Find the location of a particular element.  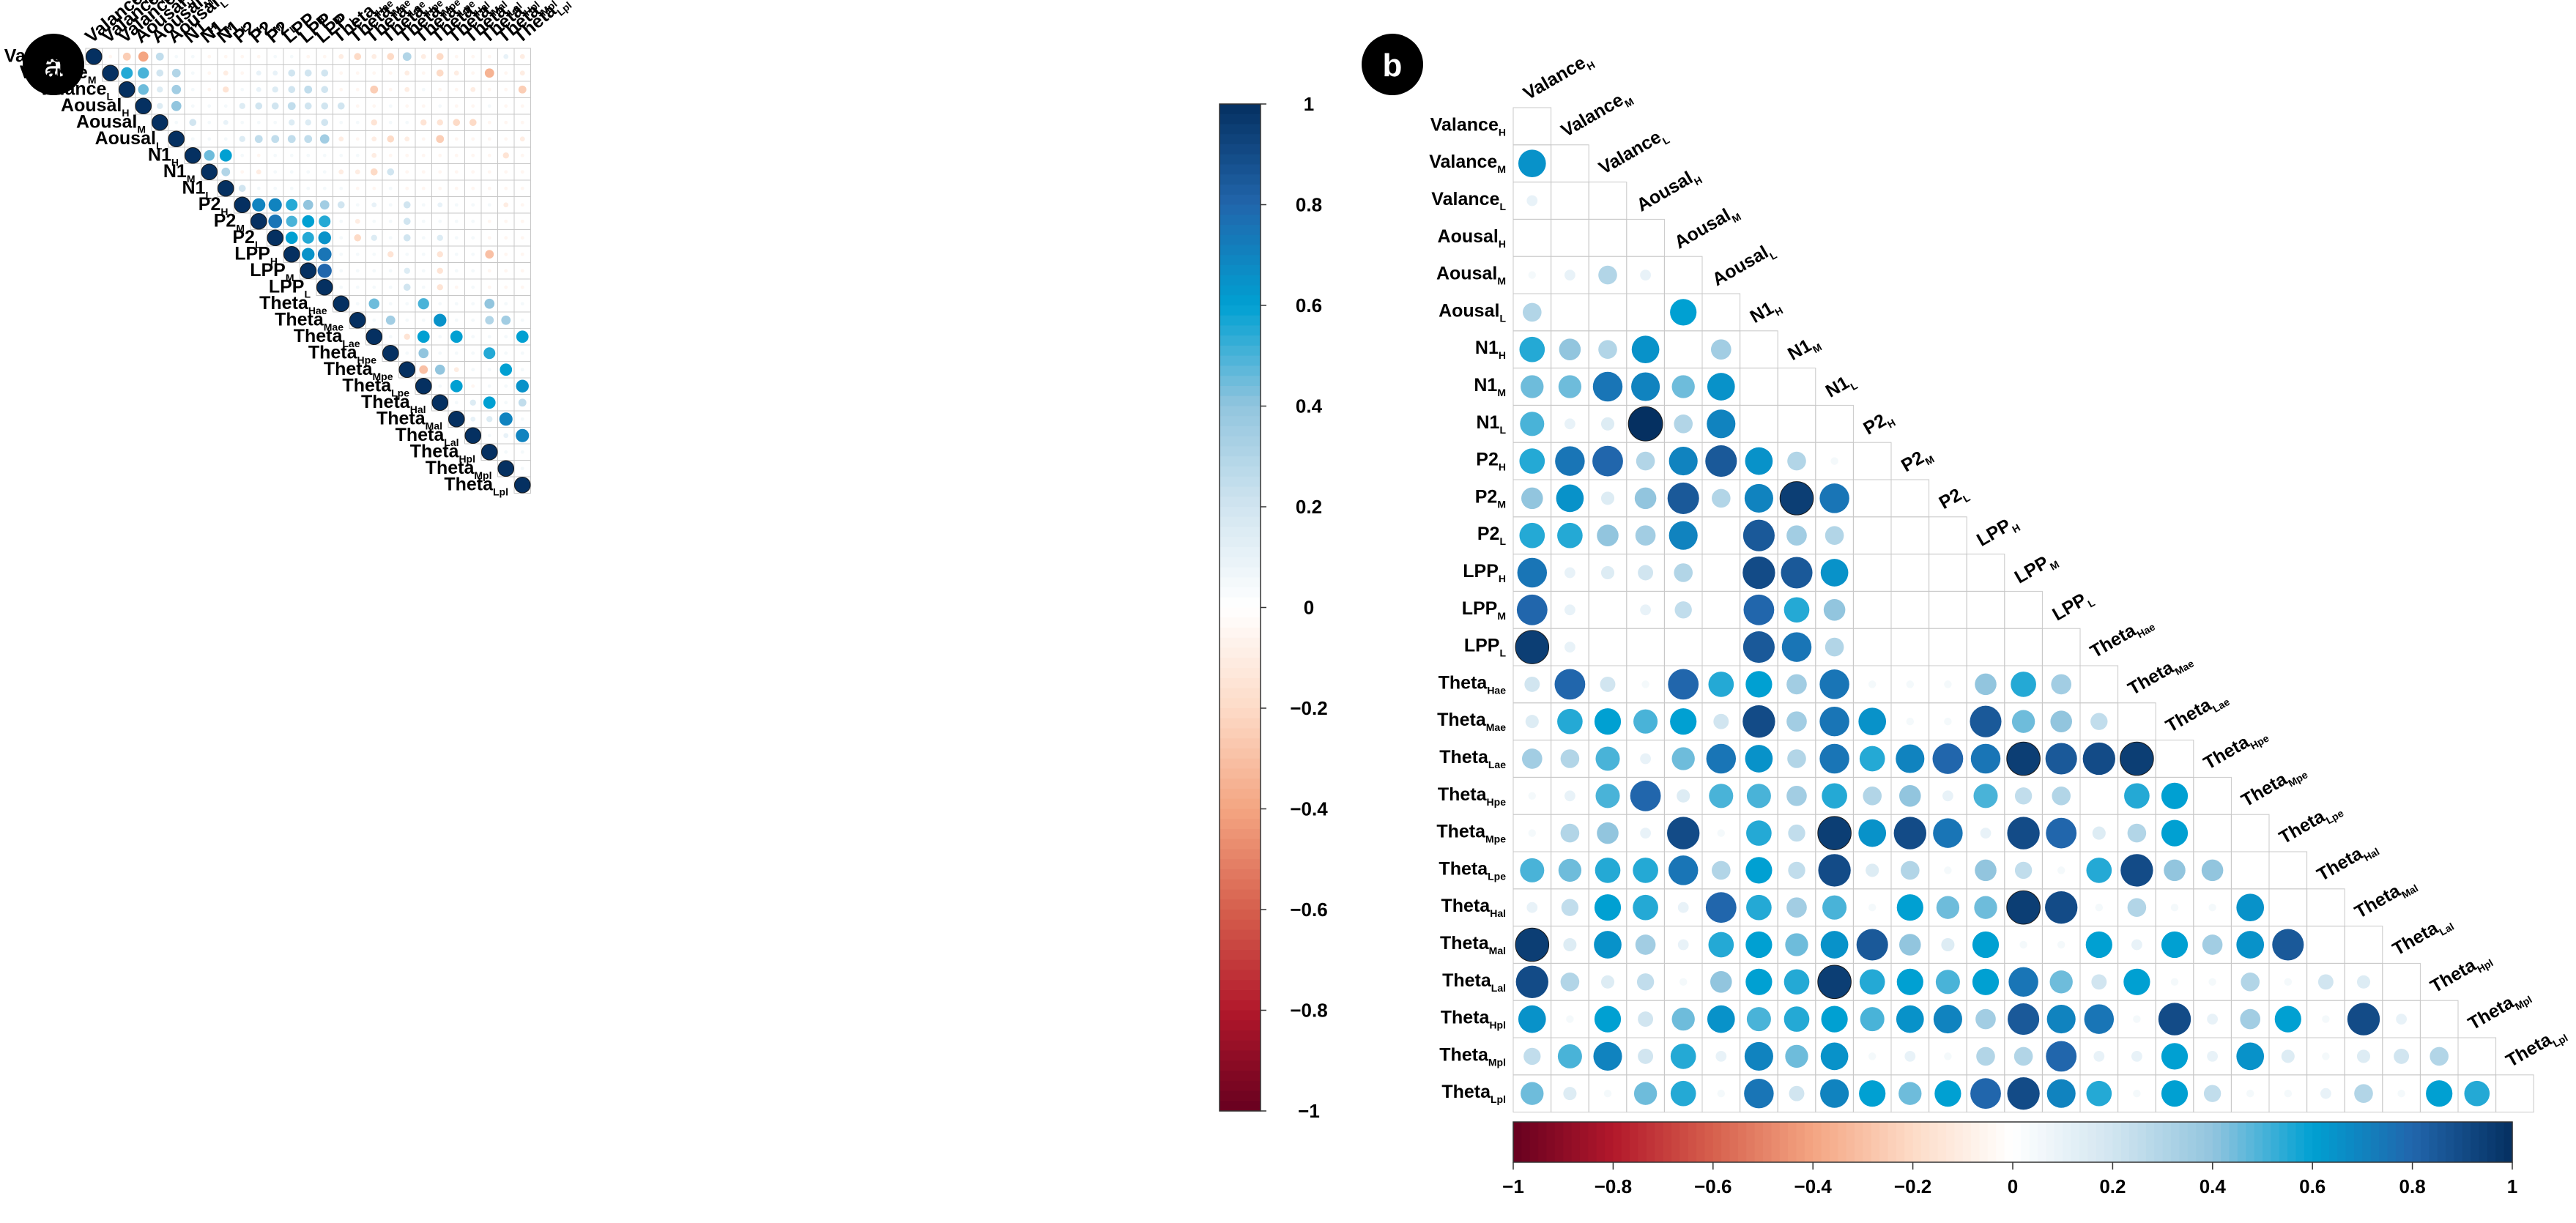

correlation-circle-N1_L-Aousal_M is located at coordinates (1683, 424).